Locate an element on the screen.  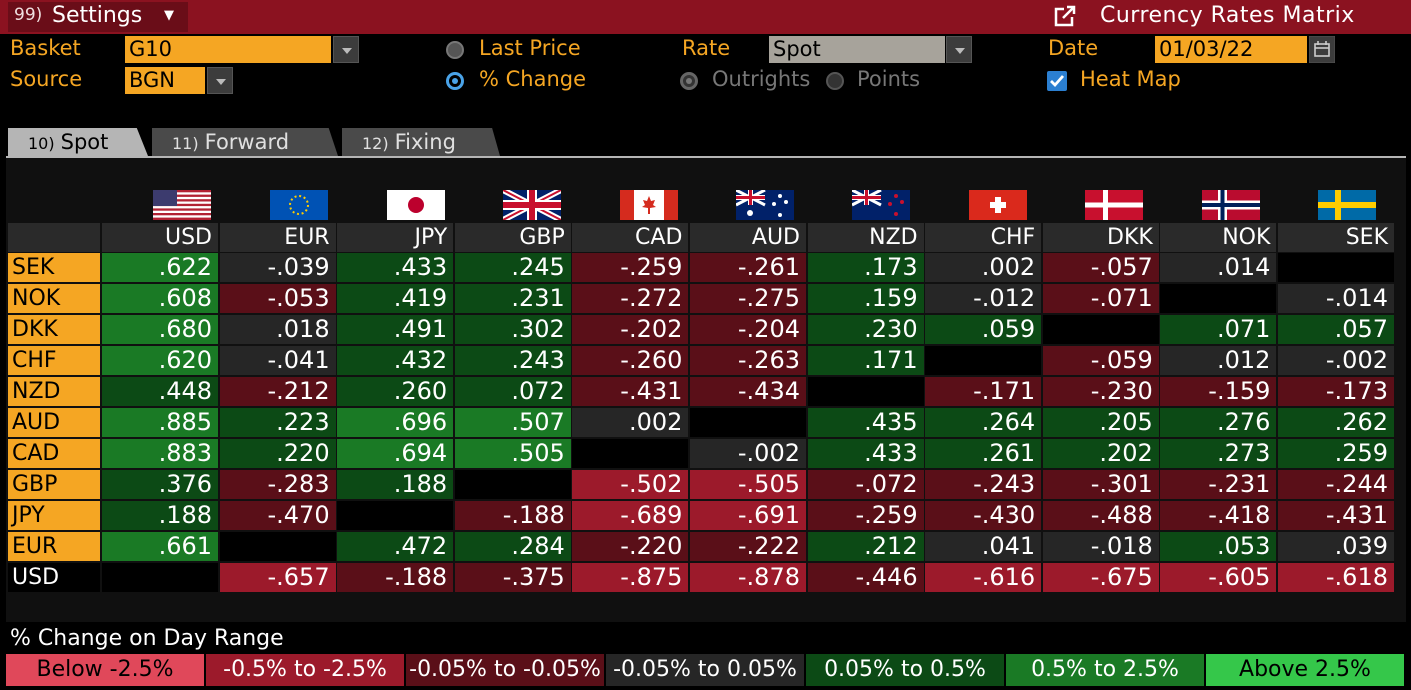
rate-cell: -.244 is located at coordinates (1336, 484).